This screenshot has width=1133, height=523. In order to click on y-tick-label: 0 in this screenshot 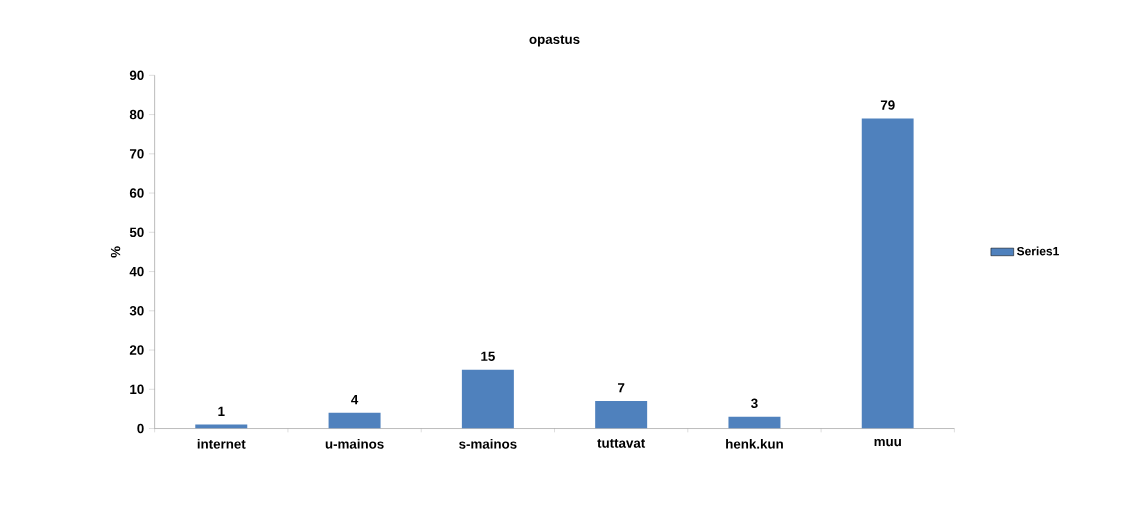, I will do `click(140, 429)`.